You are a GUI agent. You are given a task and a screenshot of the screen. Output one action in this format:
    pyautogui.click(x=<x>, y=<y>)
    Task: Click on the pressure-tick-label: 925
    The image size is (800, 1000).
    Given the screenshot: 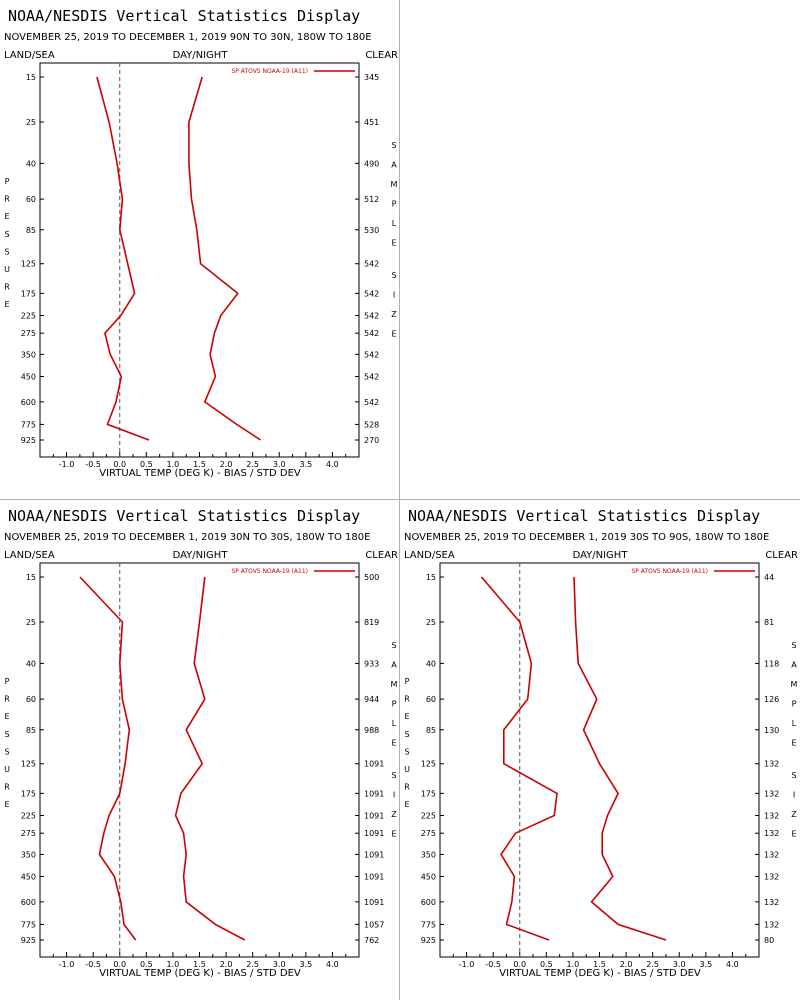 What is the action you would take?
    pyautogui.click(x=28, y=440)
    